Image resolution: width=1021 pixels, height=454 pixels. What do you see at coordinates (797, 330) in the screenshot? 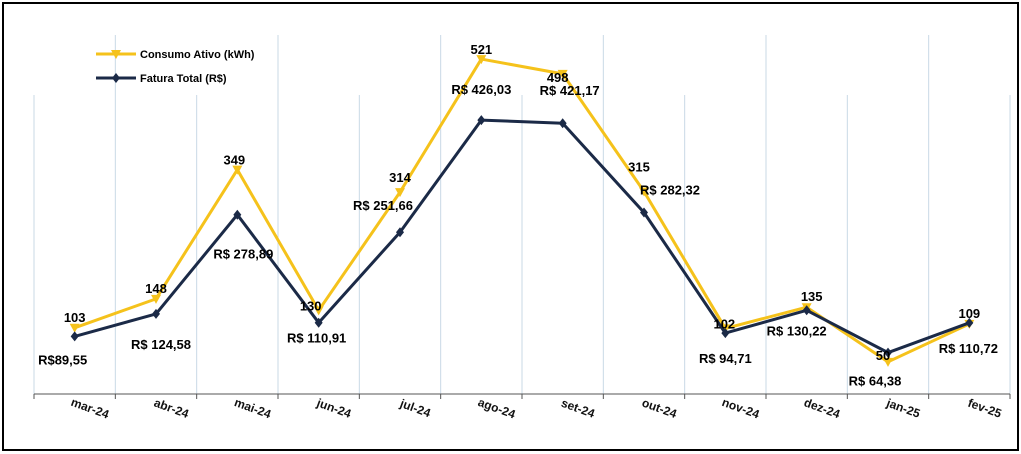
I see `data-label: R$ 130,22` at bounding box center [797, 330].